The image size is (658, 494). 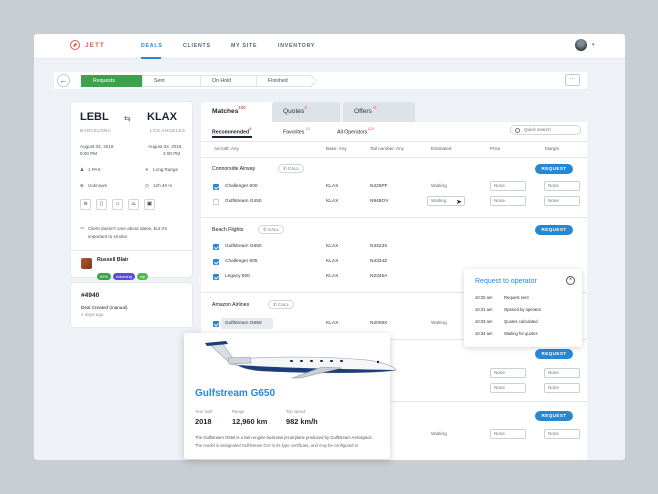 I want to click on nav-my-site: MY SITE, so click(x=244, y=46).